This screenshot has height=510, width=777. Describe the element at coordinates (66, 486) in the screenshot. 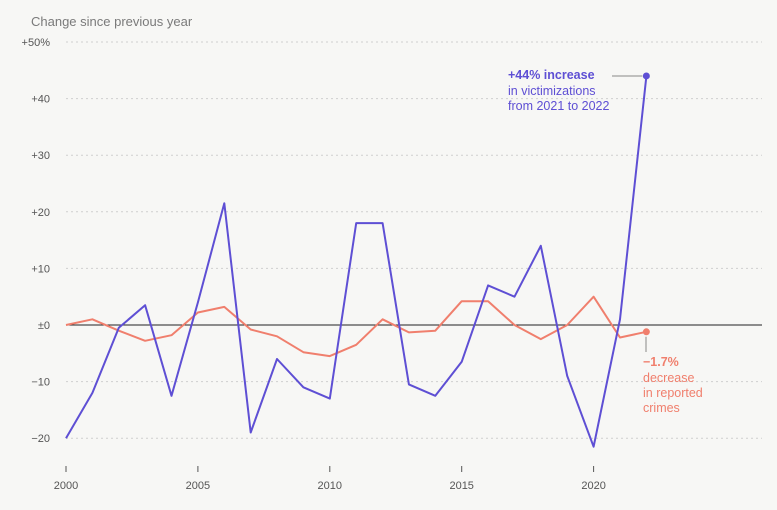

I see `x-tick-label: 2000` at that location.